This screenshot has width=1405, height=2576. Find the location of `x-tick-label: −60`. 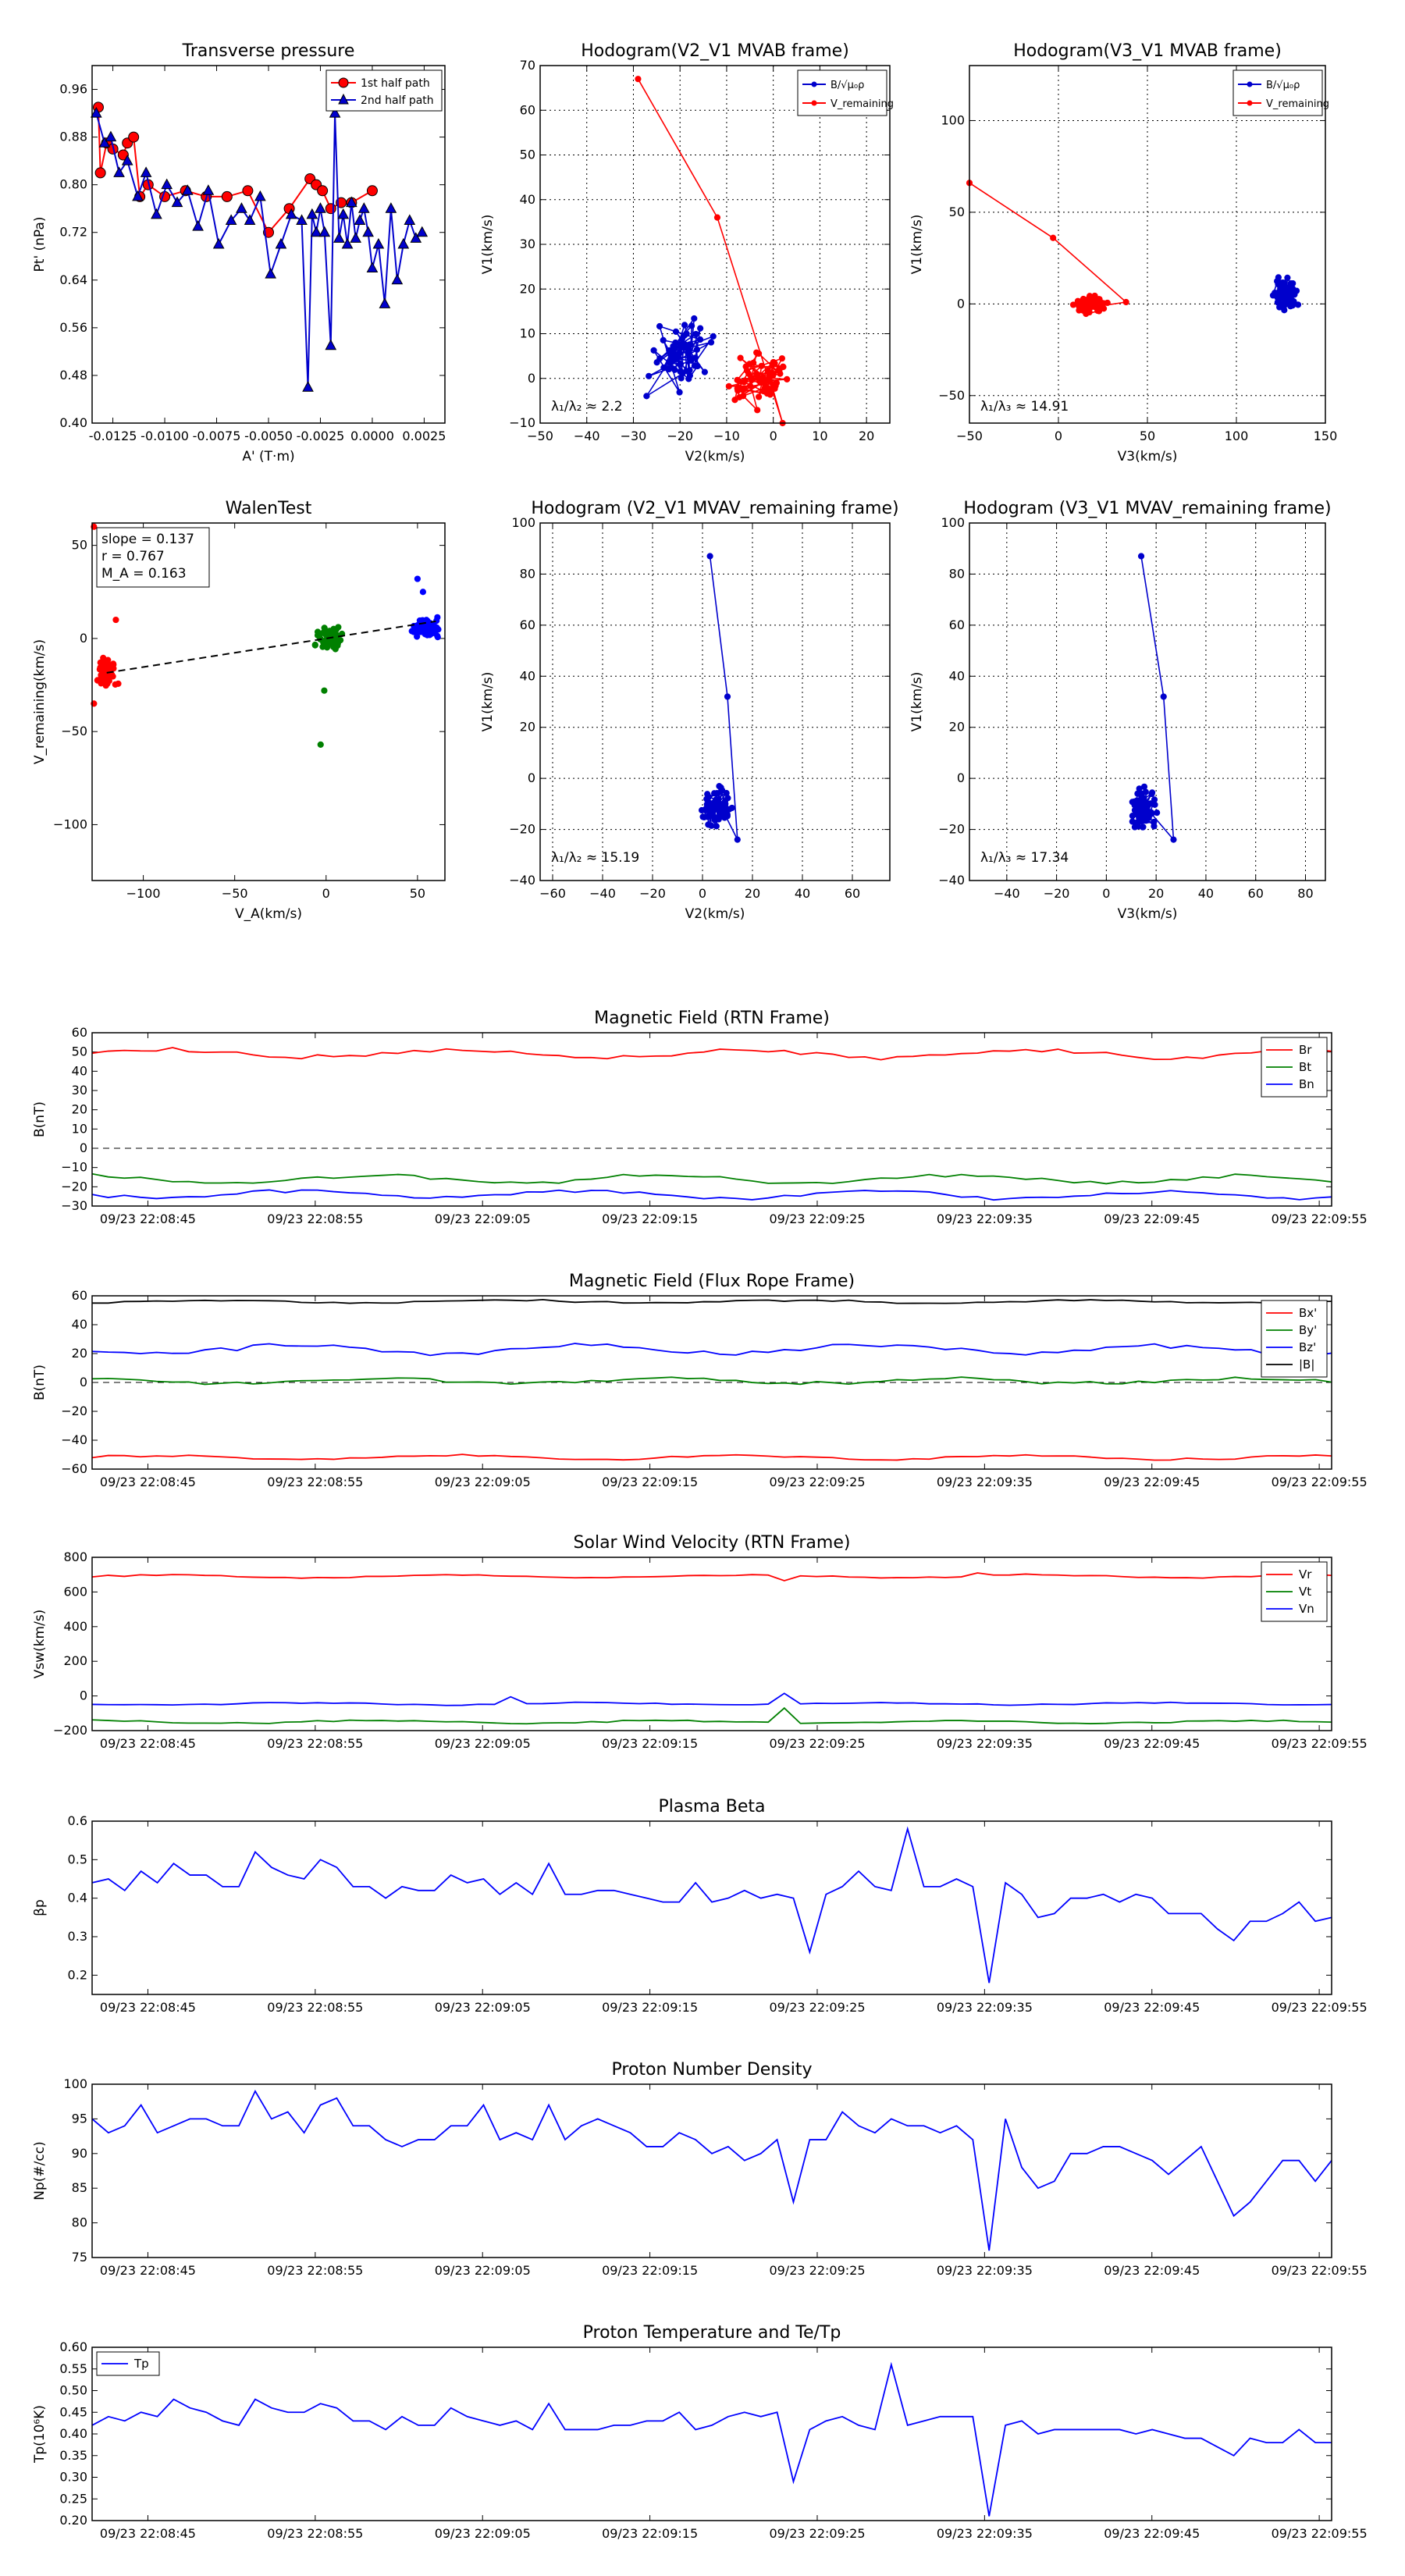

x-tick-label: −60 is located at coordinates (552, 893).